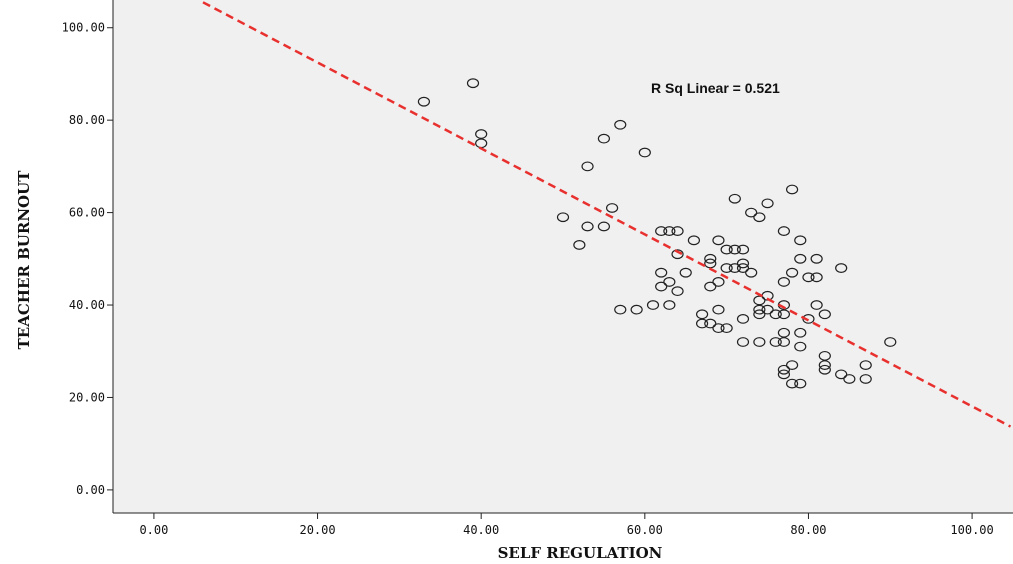 The image size is (1013, 564). I want to click on x-axis-title: SELF REGULATION, so click(580, 553).